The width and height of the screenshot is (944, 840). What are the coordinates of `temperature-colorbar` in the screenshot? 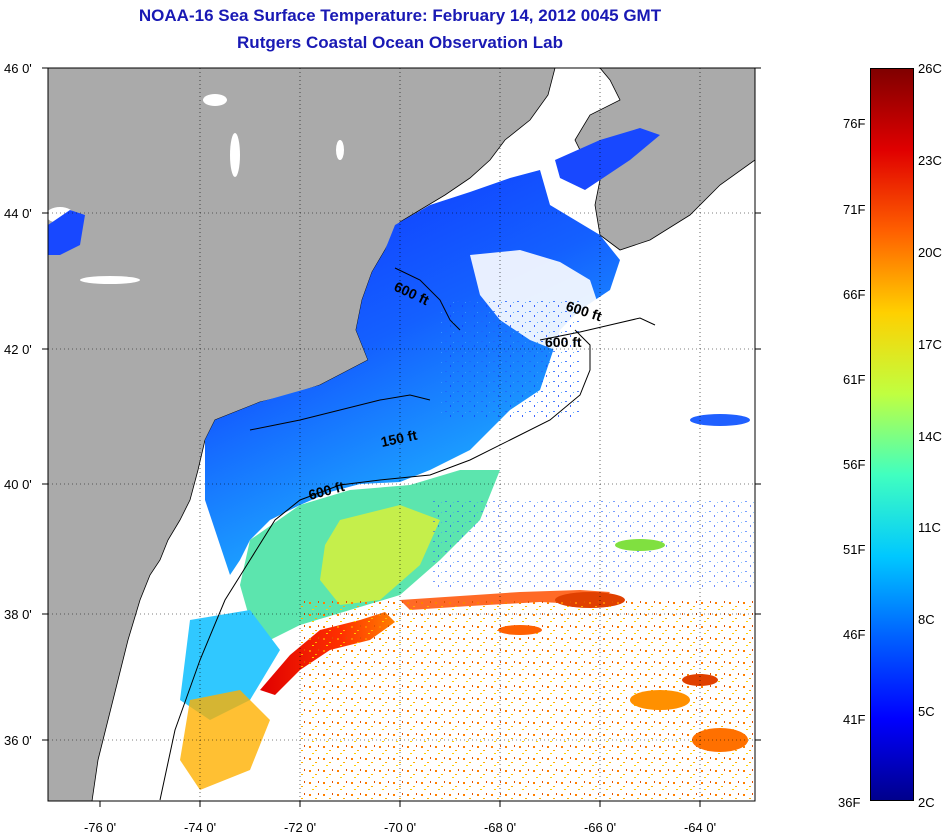 It's located at (892, 434).